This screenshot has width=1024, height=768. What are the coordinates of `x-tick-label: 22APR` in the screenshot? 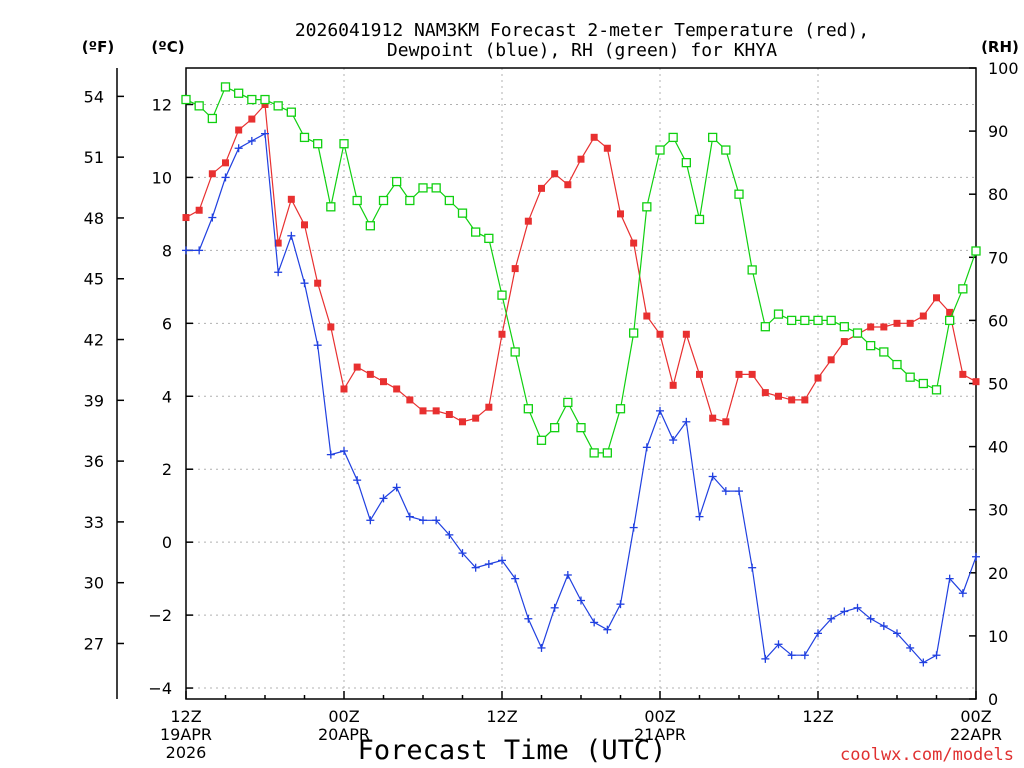 It's located at (976, 734).